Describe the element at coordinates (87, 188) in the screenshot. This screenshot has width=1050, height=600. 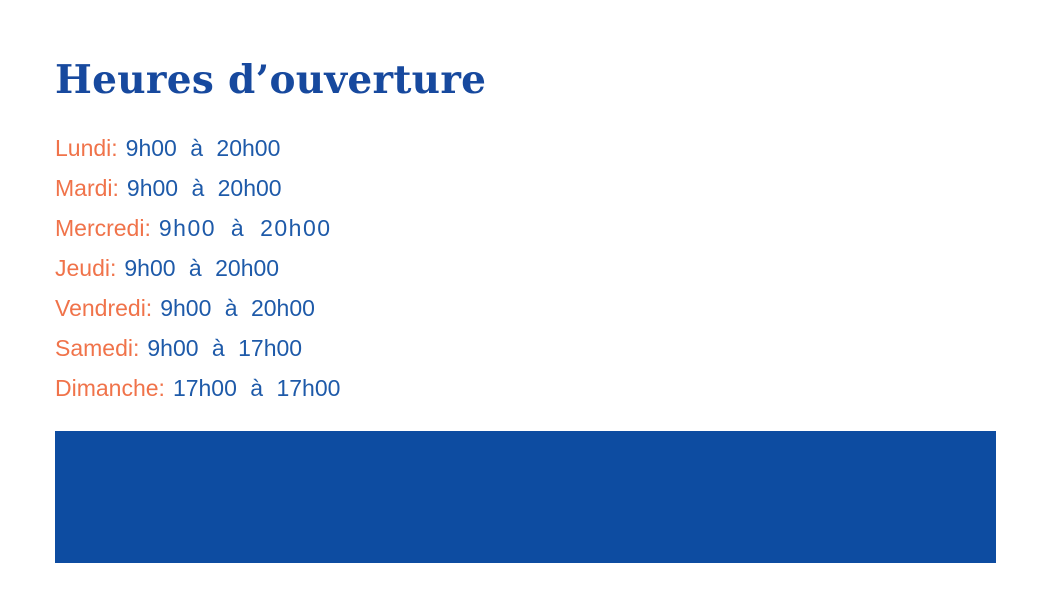
I see `day-label: Mardi:` at that location.